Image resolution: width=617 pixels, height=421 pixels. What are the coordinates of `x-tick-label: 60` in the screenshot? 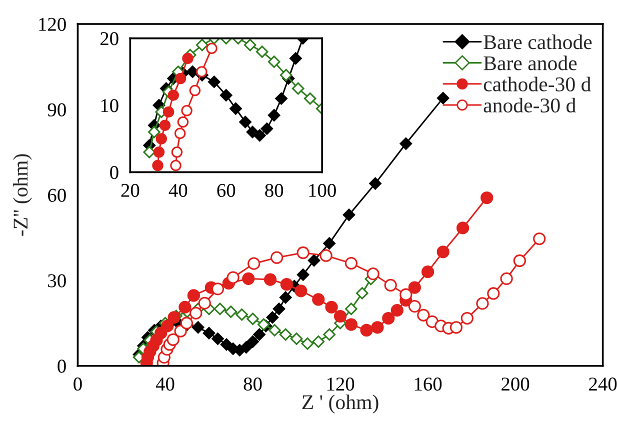 It's located at (226, 190).